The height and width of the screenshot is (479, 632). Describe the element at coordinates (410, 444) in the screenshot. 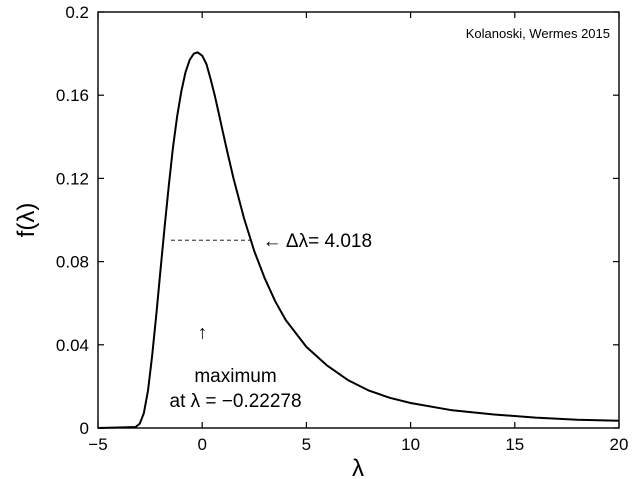

I see `x-tick-label: 10` at that location.